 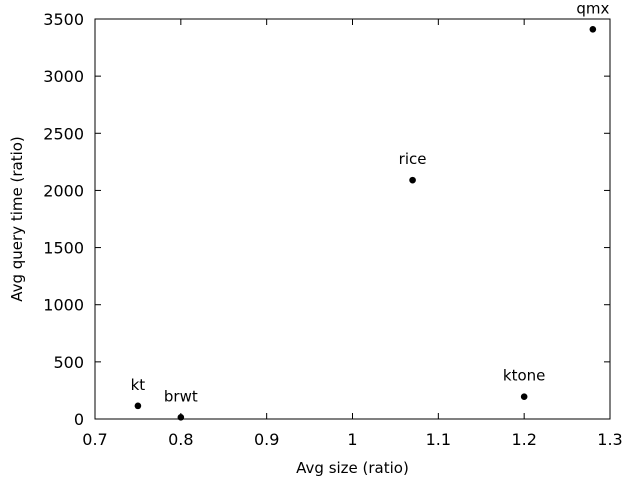 What do you see at coordinates (352, 439) in the screenshot?
I see `x-tick-label: 1` at bounding box center [352, 439].